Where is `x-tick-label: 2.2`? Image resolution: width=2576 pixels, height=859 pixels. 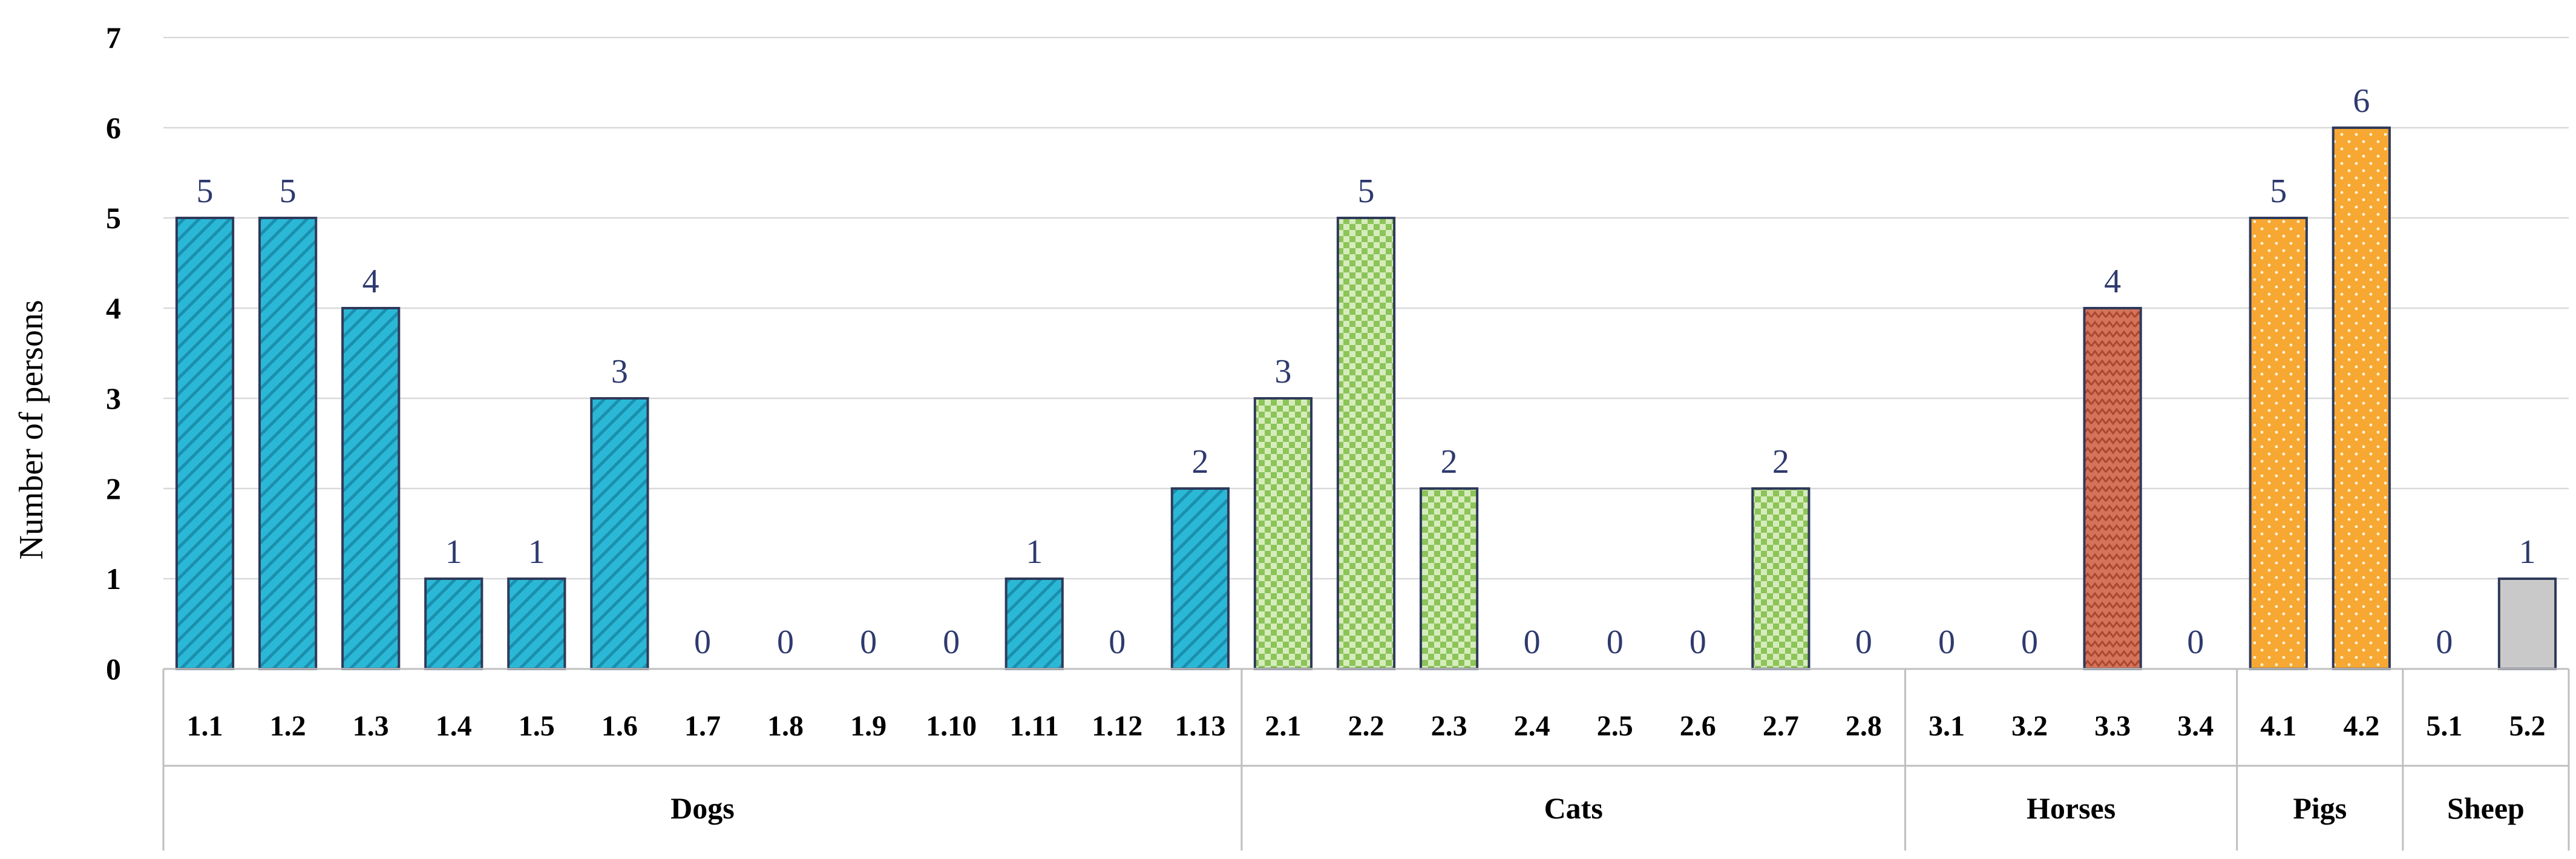 x-tick-label: 2.2 is located at coordinates (1366, 726).